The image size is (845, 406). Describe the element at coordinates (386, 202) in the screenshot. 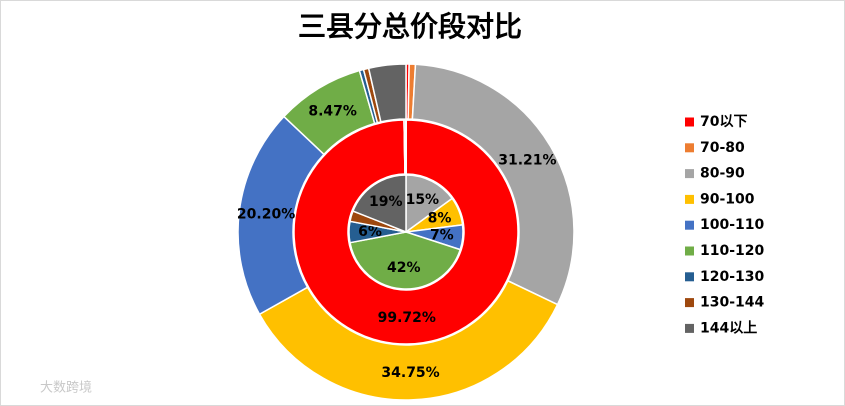

I see `data-label: 19%` at that location.